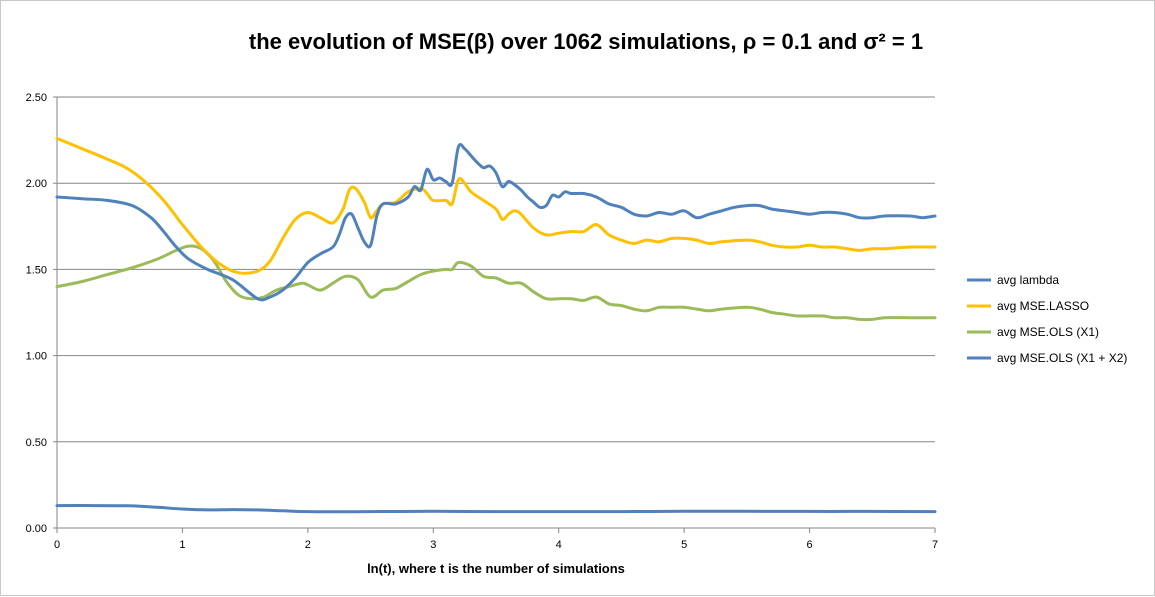 The image size is (1155, 597). What do you see at coordinates (57, 545) in the screenshot?
I see `x-tick-label: 0` at bounding box center [57, 545].